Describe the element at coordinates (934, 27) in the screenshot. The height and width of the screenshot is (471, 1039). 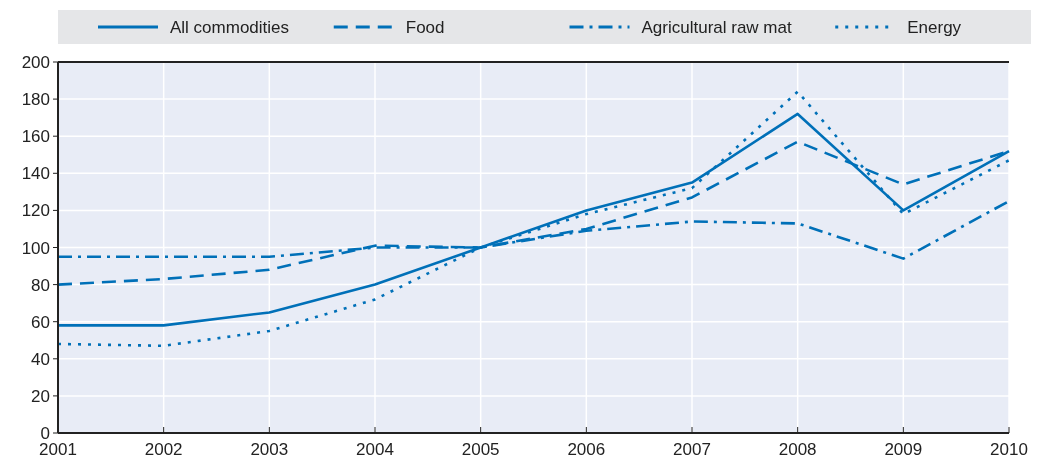
I see `legend-label: Energy` at that location.